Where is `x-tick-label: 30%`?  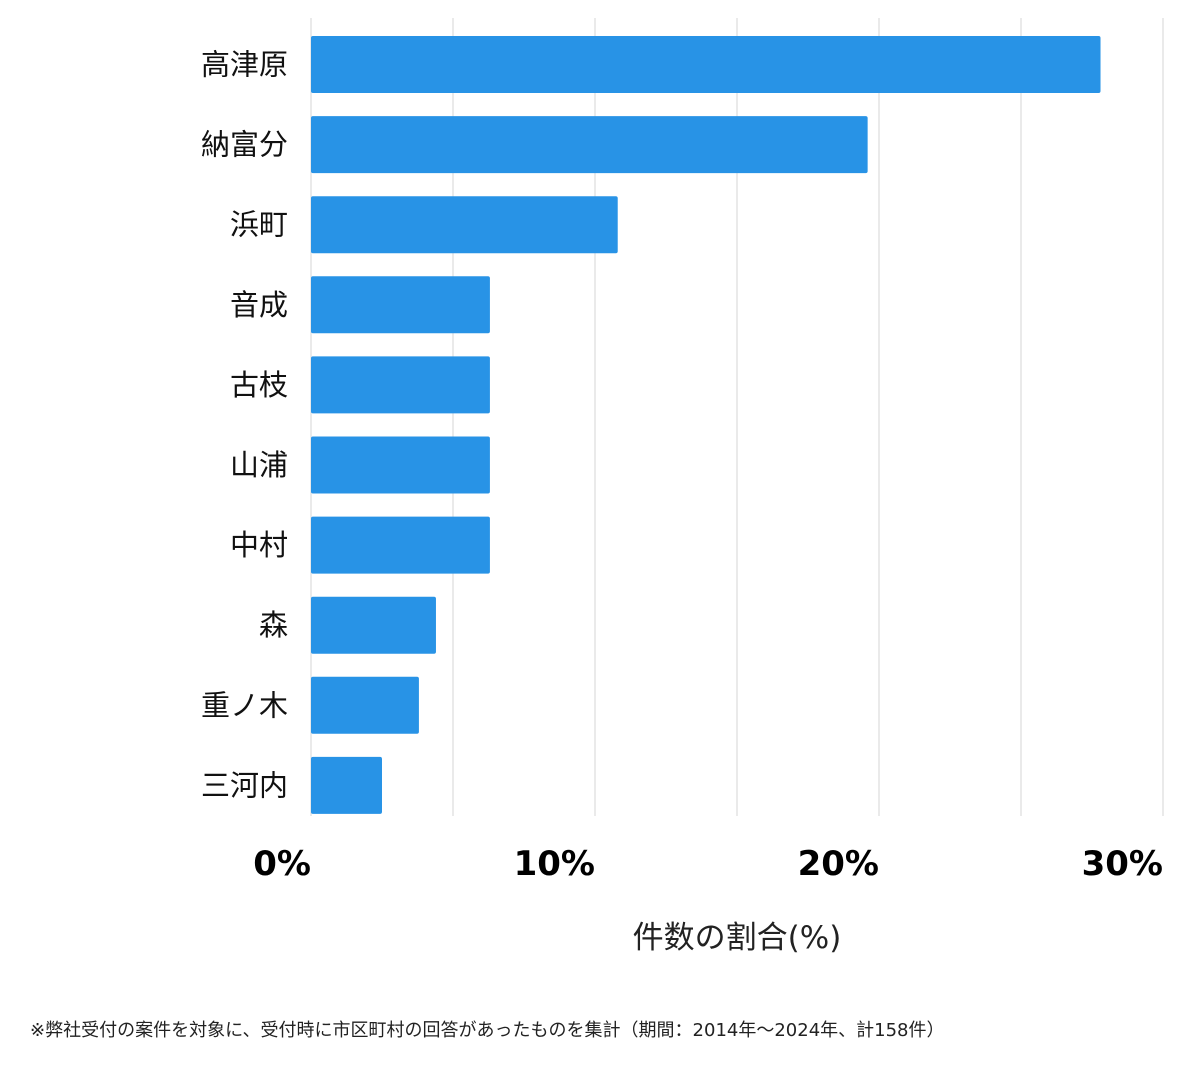
x-tick-label: 30% is located at coordinates (1122, 864).